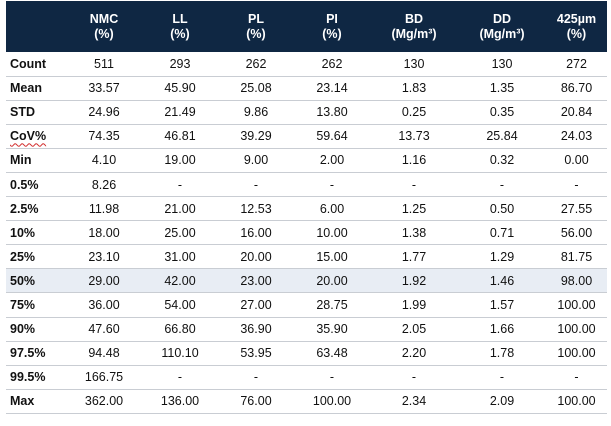 The width and height of the screenshot is (611, 426). What do you see at coordinates (502, 329) in the screenshot?
I see `table-cell: 1.66` at bounding box center [502, 329].